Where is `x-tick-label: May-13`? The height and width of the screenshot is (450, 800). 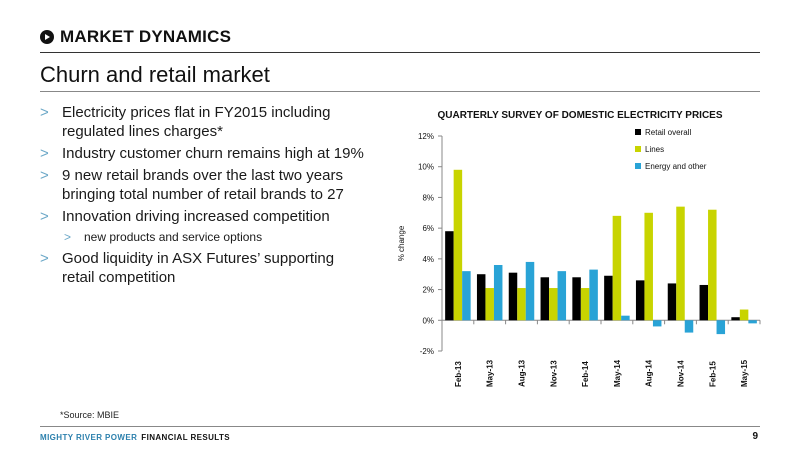
x-tick-label: May-13 is located at coordinates (490, 373).